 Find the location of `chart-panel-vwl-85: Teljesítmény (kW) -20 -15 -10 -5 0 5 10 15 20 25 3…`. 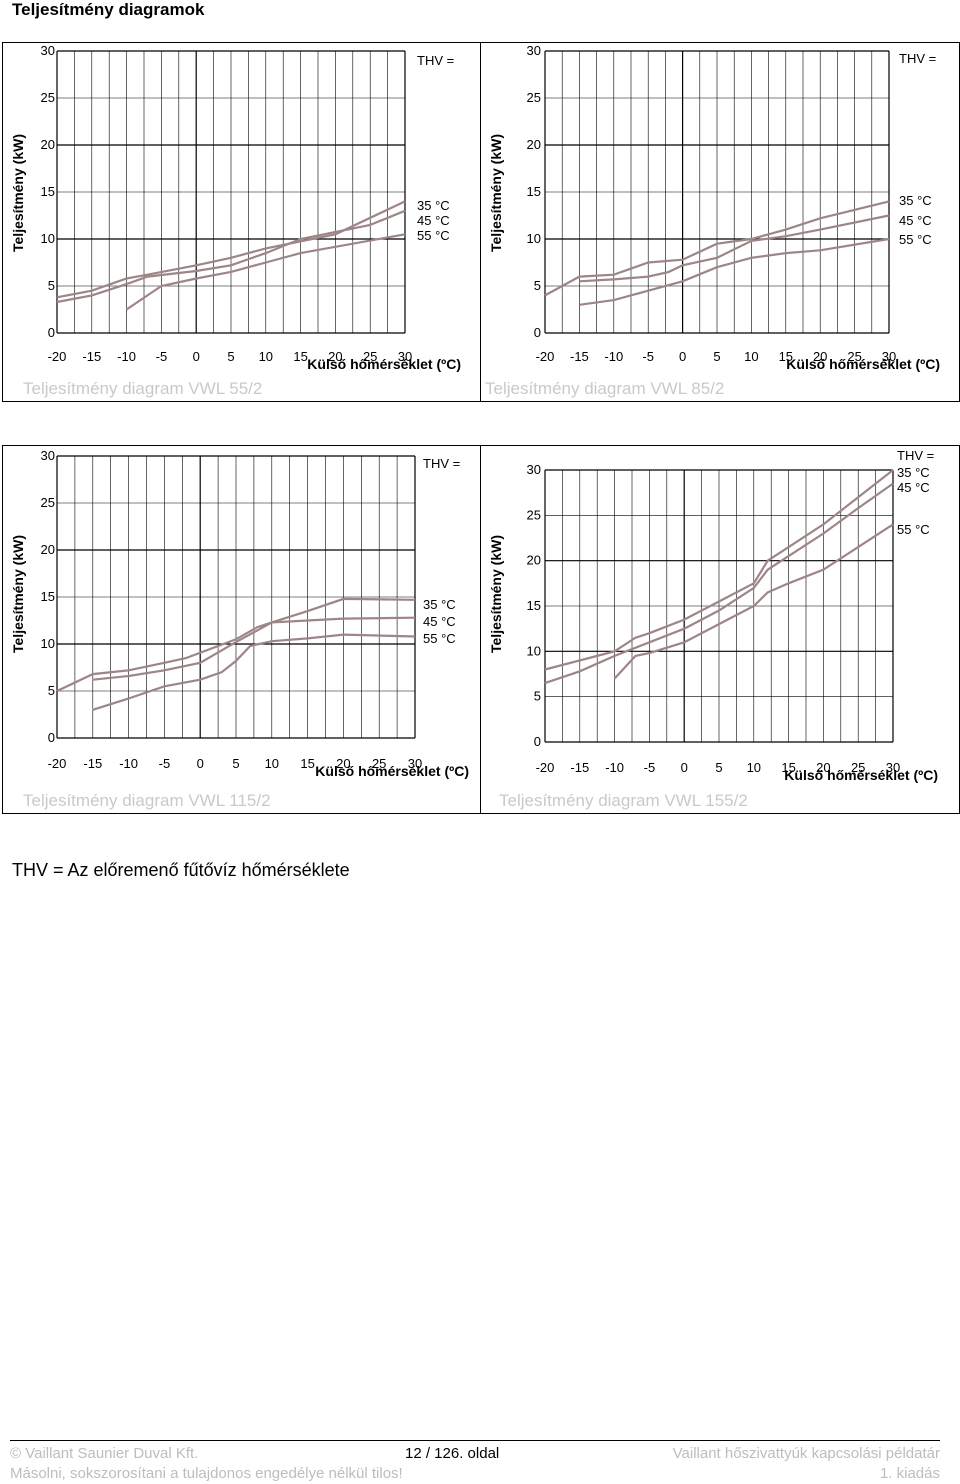

chart-panel-vwl-85: Teljesítmény (kW) -20 -15 -10 -5 0 5 10 15 20 25 3… is located at coordinates (720, 222).